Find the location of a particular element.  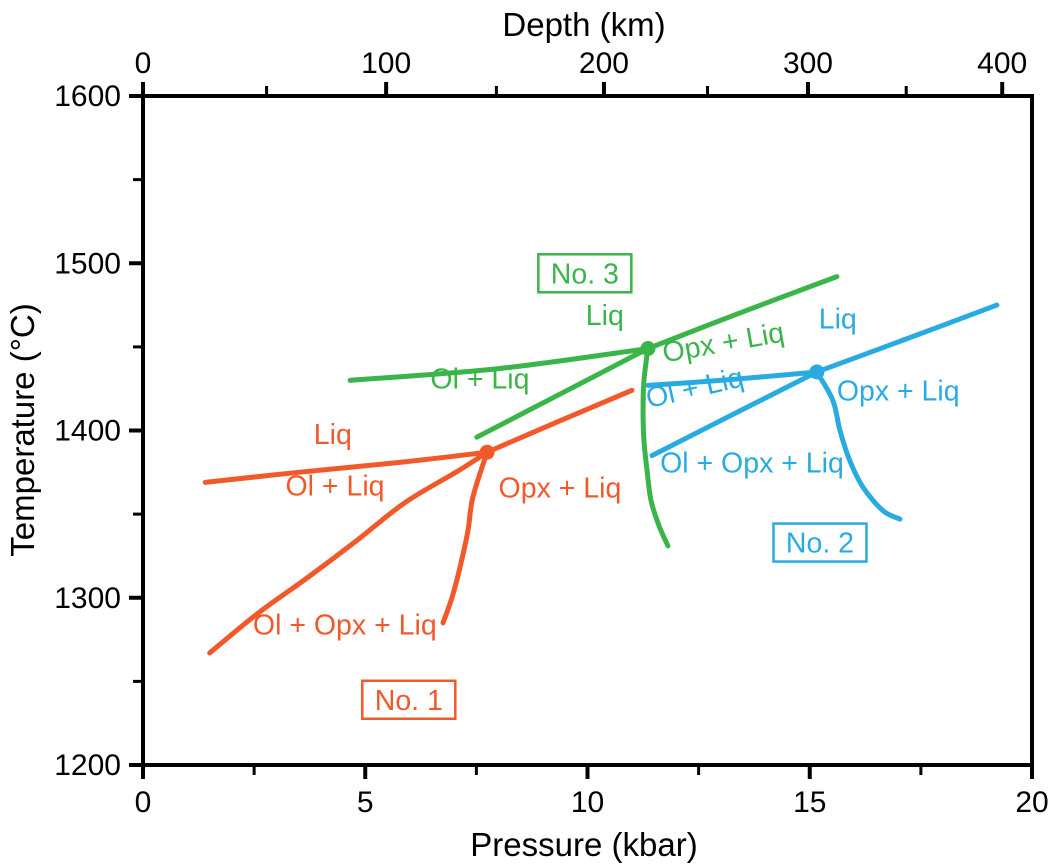

pressure-tick-label: 5 is located at coordinates (365, 802).